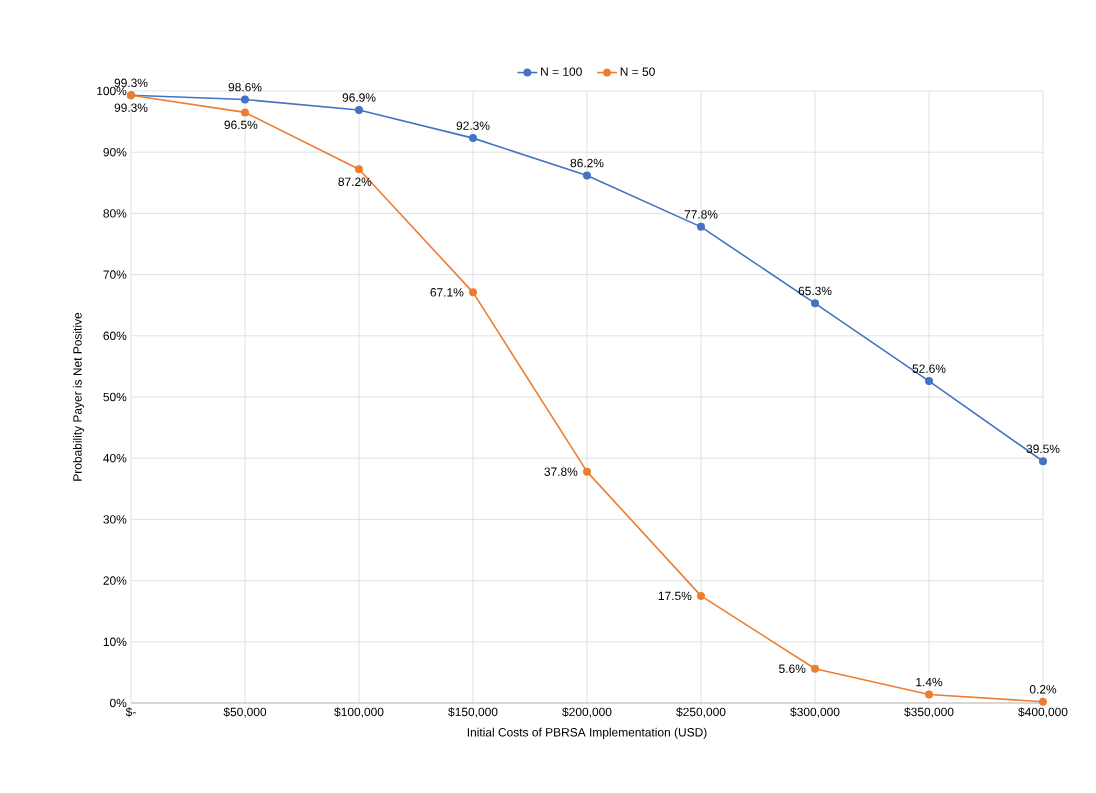 The height and width of the screenshot is (793, 1096). Describe the element at coordinates (359, 712) in the screenshot. I see `x-tick-label: $100,000` at that location.